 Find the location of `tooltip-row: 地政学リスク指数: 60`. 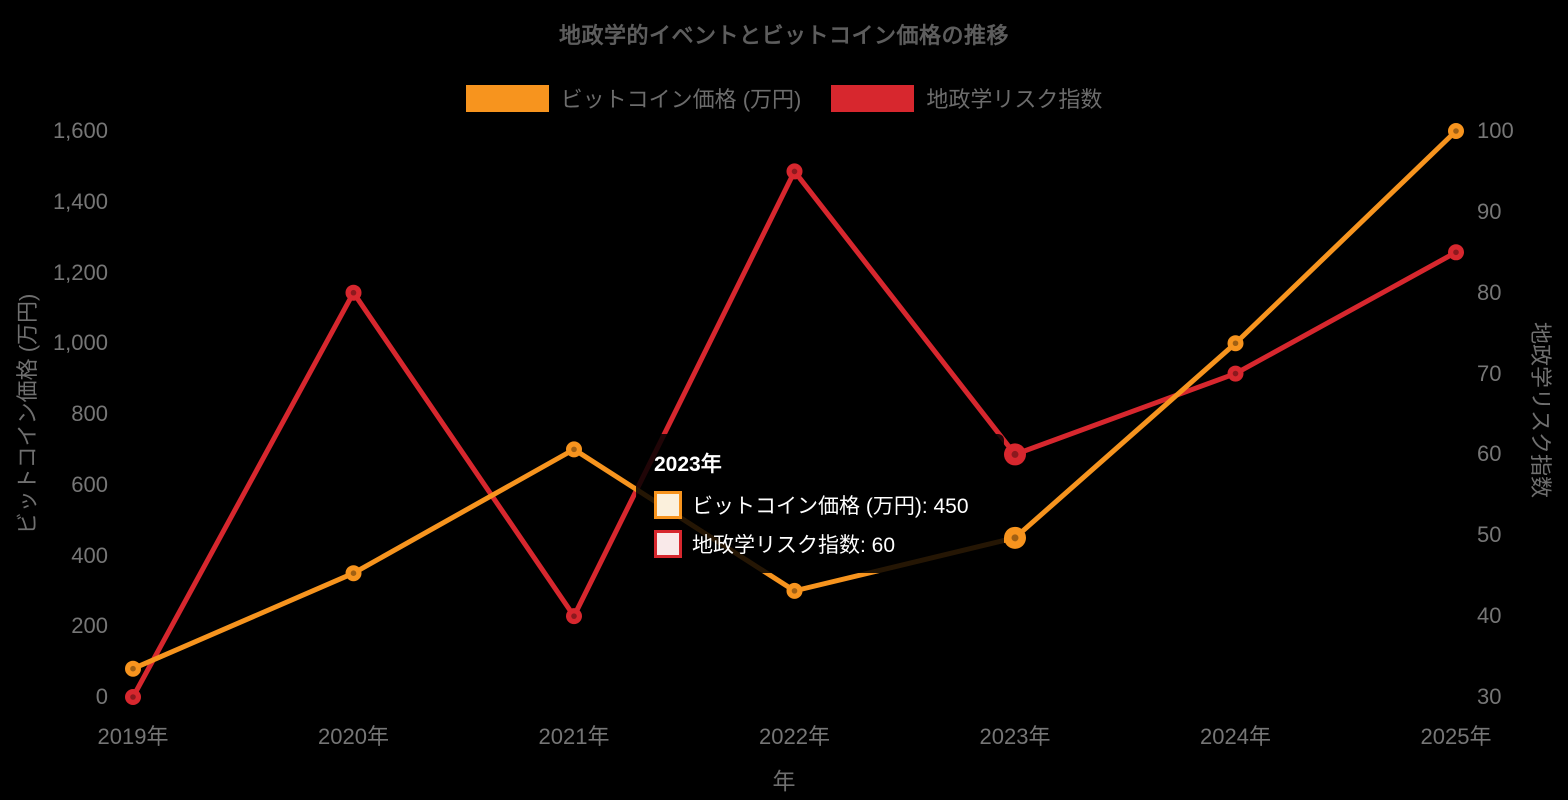

tooltip-row: 地政学リスク指数: 60 is located at coordinates (820, 544).